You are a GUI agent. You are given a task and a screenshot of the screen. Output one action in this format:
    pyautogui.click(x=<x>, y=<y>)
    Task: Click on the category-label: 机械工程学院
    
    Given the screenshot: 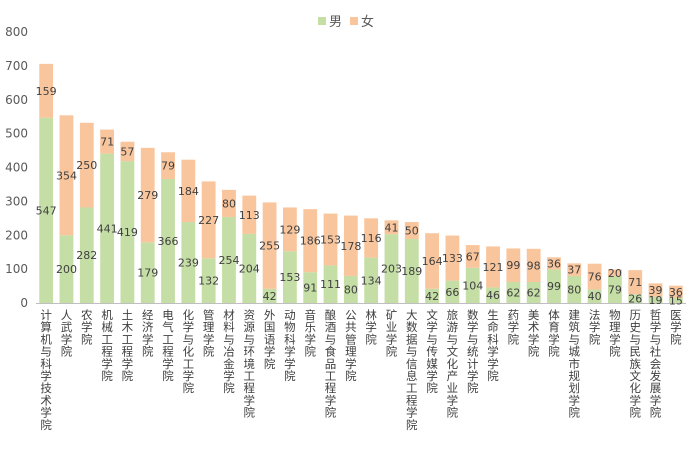 What is the action you would take?
    pyautogui.click(x=107, y=345)
    